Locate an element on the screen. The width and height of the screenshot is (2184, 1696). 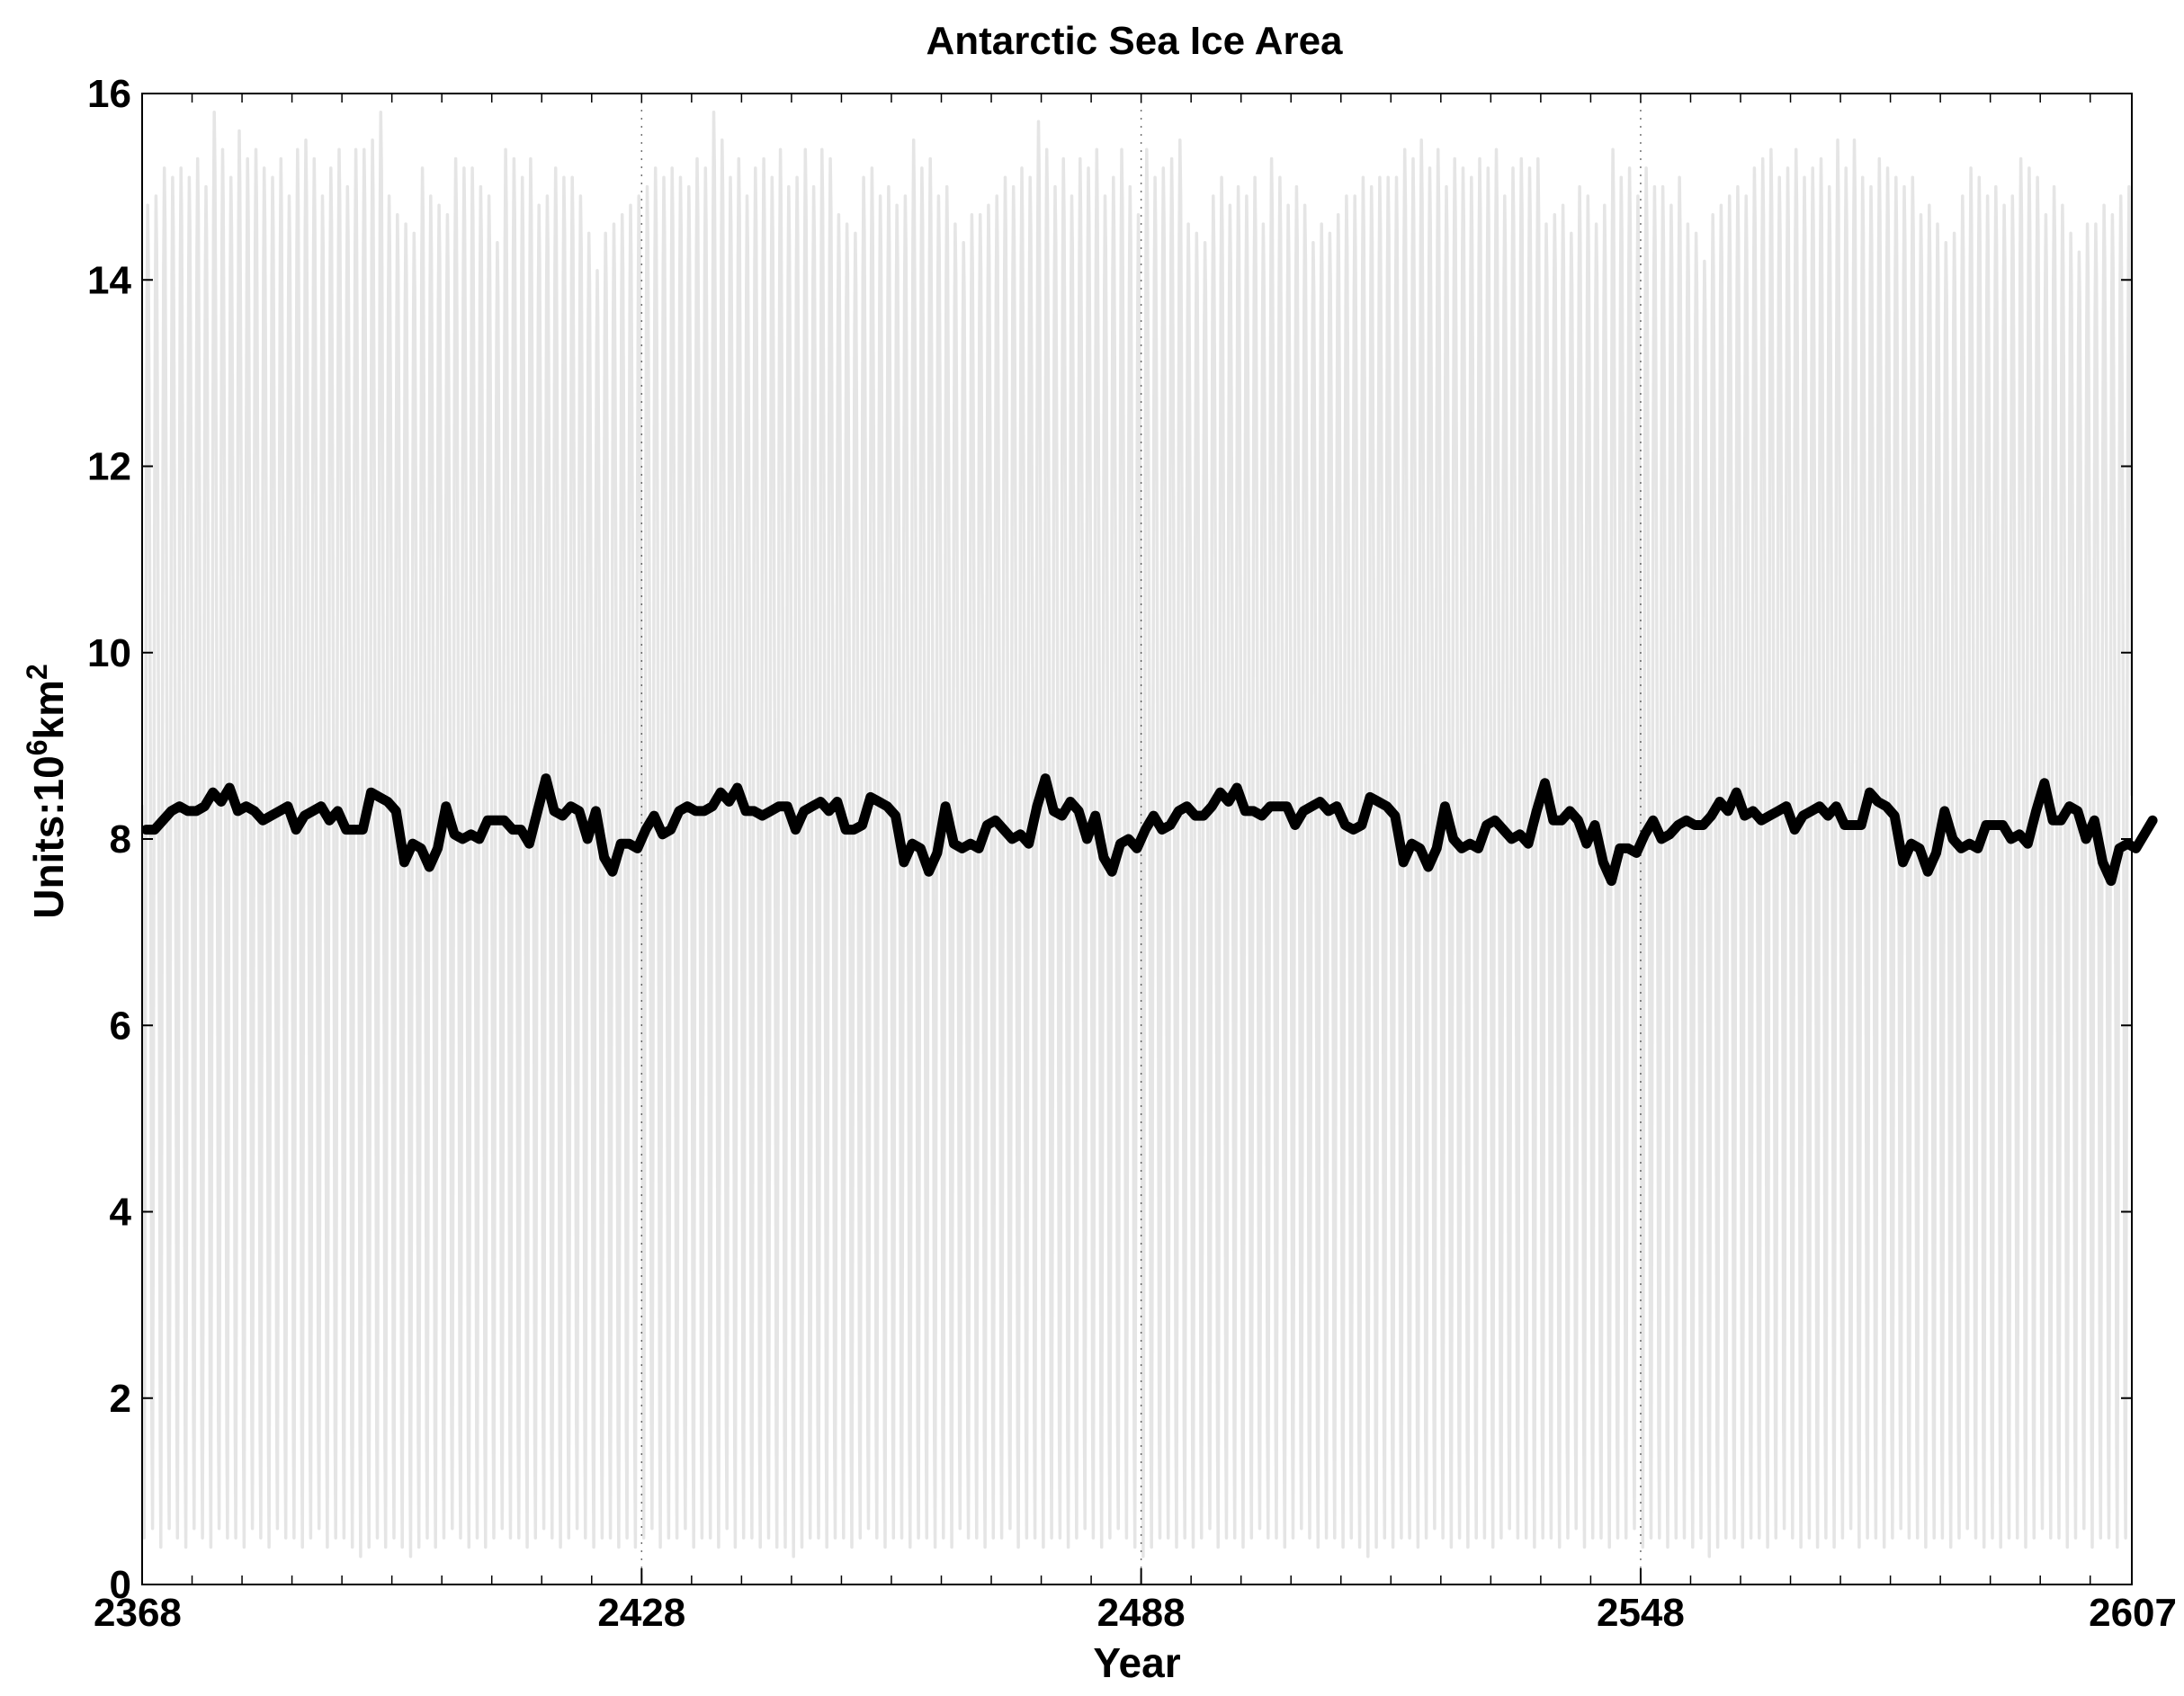
chart-title: Antarctic Sea Ice Area is located at coordinates (1134, 41).